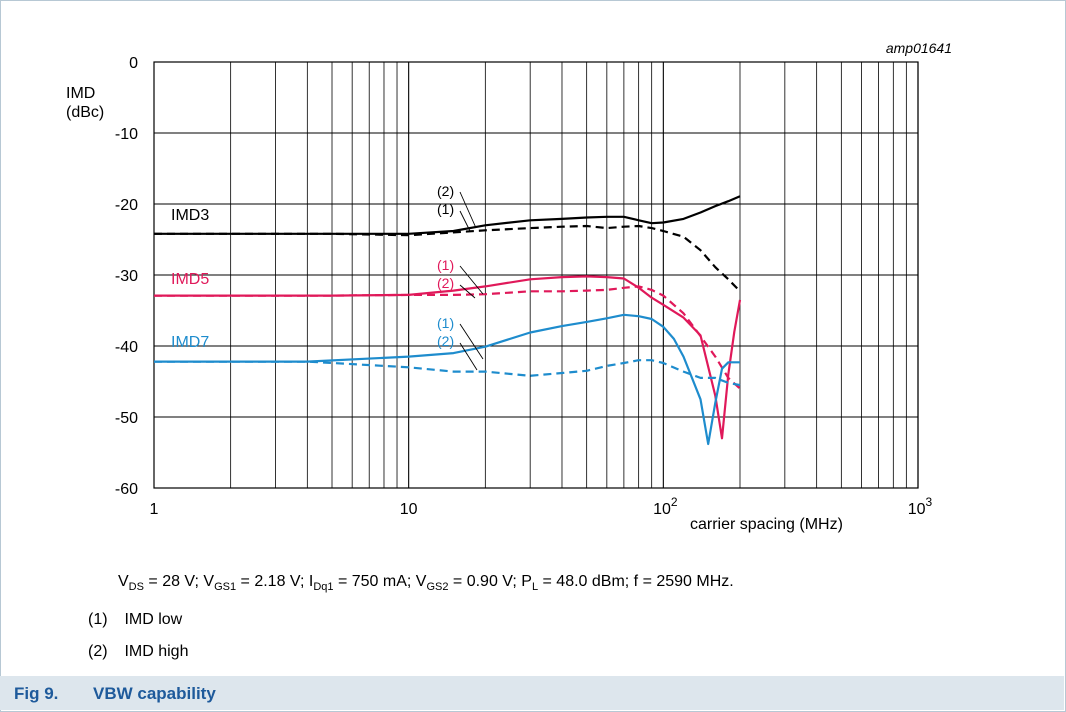 This screenshot has width=1066, height=712. I want to click on x-tick-label: 10², so click(665, 506).